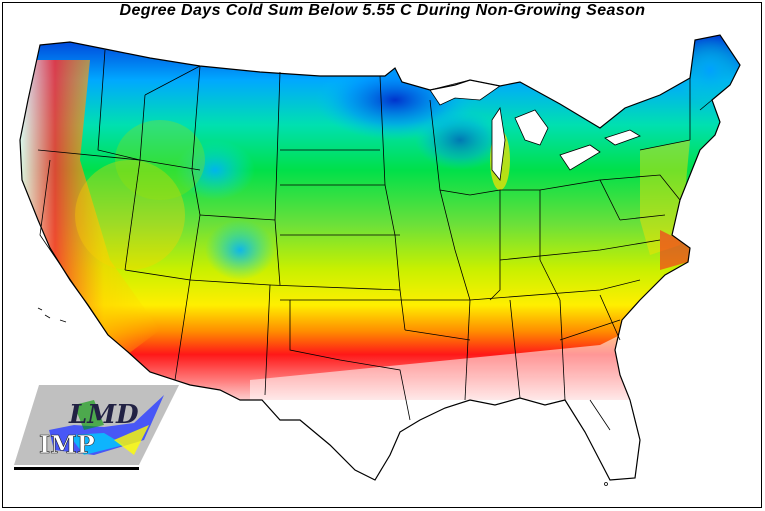 The height and width of the screenshot is (511, 765). I want to click on logo-upper-text: LMD, so click(103, 415).